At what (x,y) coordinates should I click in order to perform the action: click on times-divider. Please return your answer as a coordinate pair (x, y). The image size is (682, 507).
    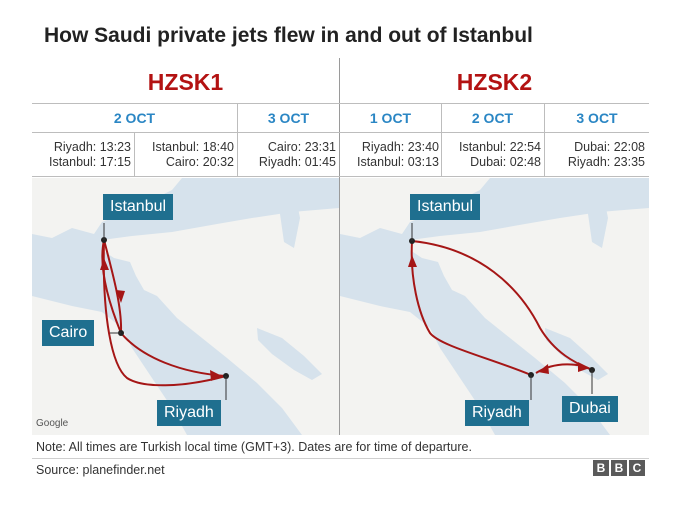
    Looking at the image, I should click on (340, 176).